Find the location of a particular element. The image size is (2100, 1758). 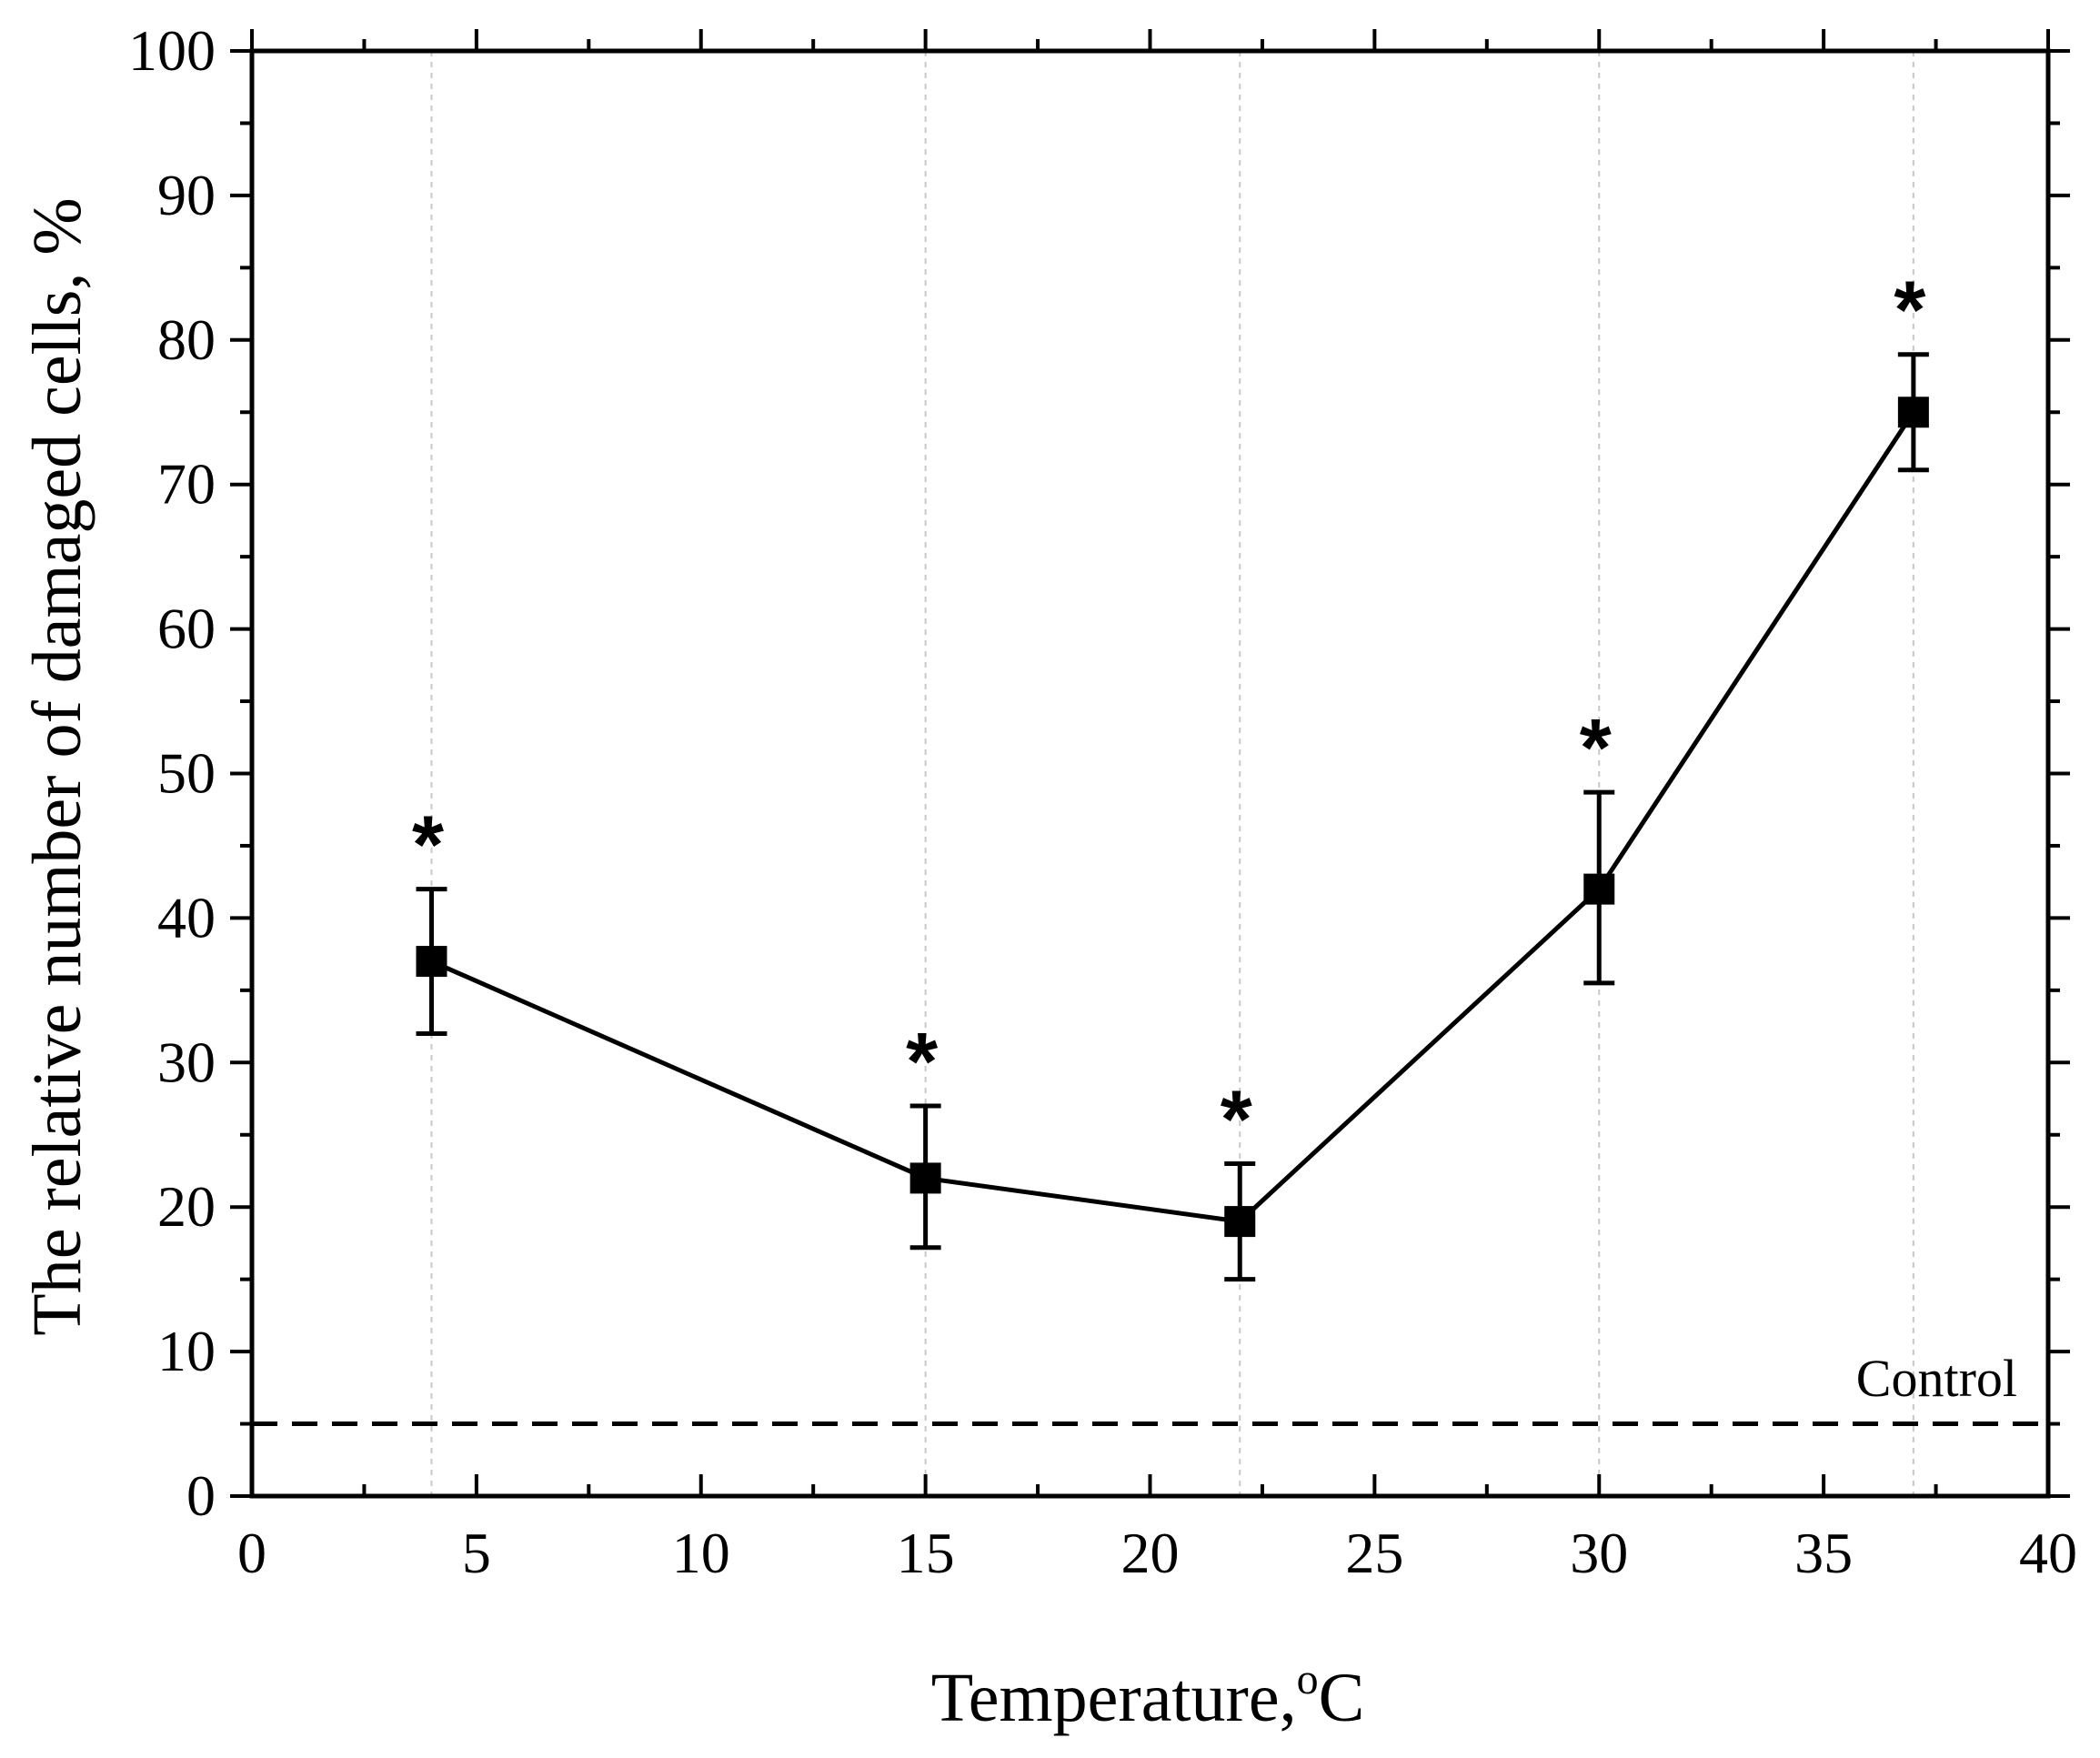

y-tick-label-50: 50 is located at coordinates (186, 773).